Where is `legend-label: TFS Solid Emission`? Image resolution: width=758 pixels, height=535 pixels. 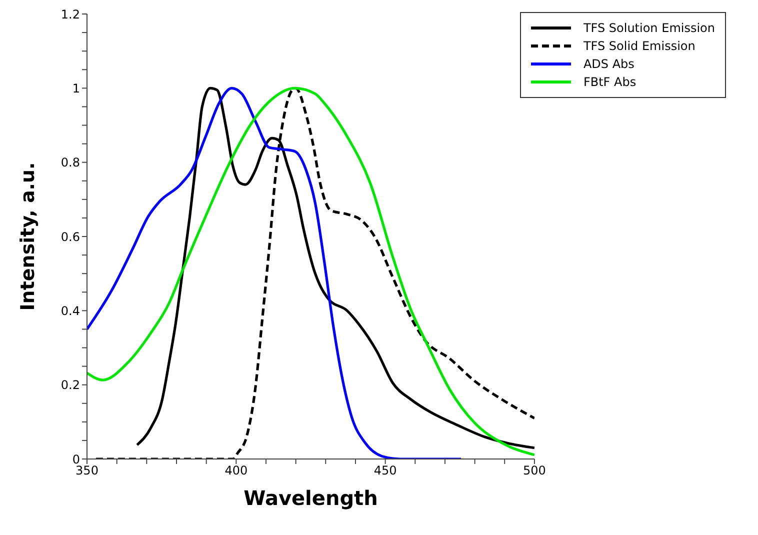 legend-label: TFS Solid Emission is located at coordinates (639, 46).